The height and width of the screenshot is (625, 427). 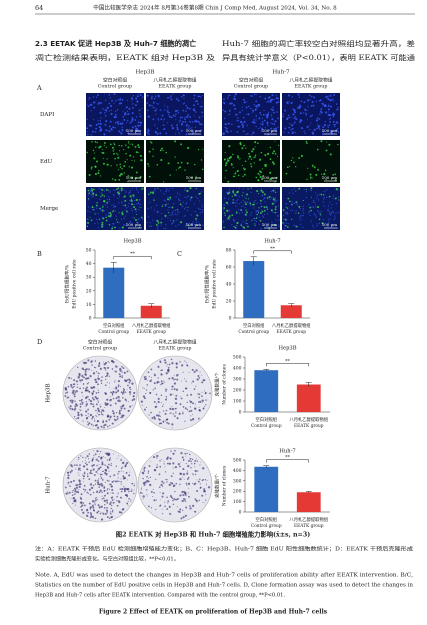 I want to click on y-tick-label: 30, so click(x=89, y=278).